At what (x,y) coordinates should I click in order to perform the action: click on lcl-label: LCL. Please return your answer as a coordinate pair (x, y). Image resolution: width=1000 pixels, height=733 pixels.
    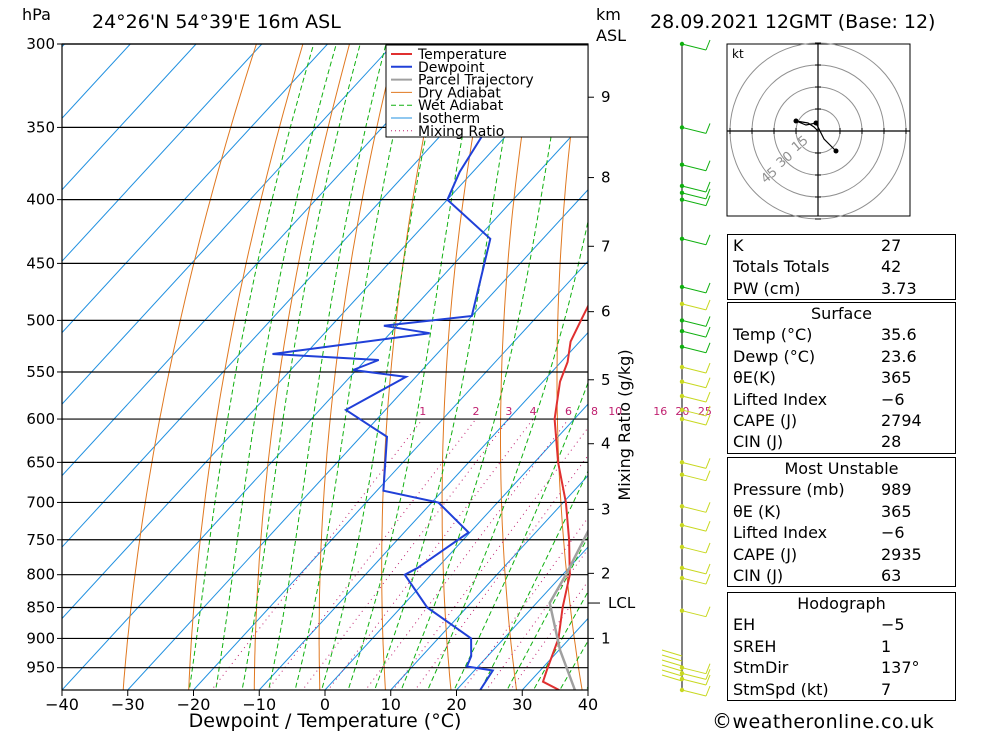
    Looking at the image, I should click on (622, 603).